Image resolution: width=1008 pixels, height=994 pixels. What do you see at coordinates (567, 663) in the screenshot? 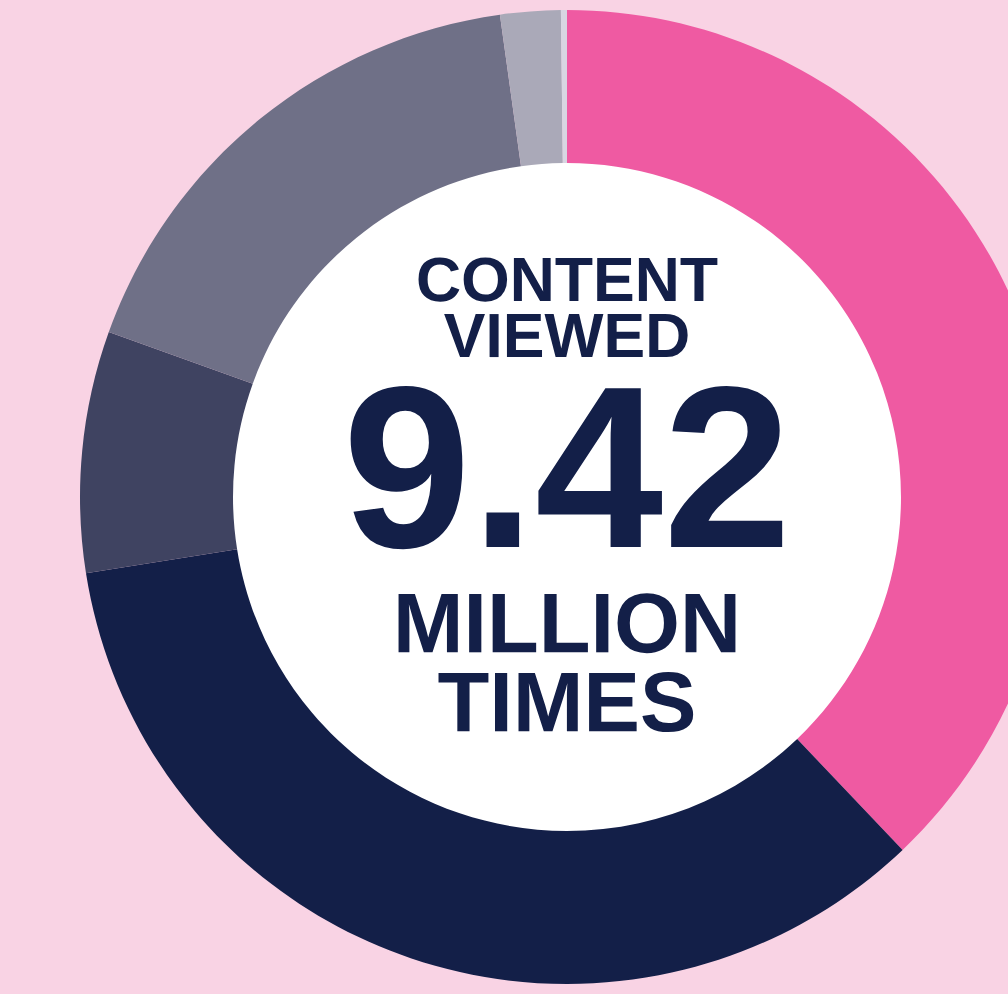
I see `text: MILLION TIMES` at bounding box center [567, 663].